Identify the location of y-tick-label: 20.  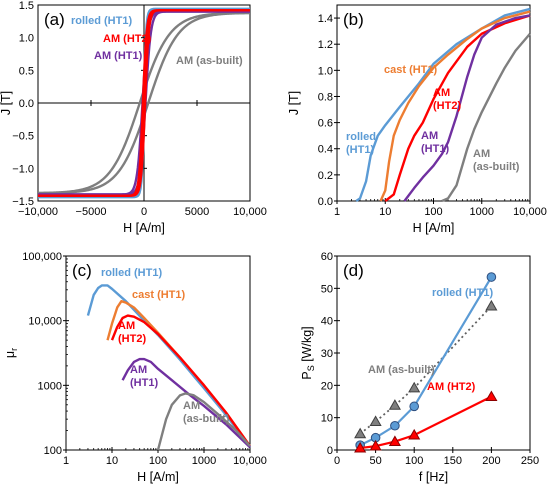
(327, 386).